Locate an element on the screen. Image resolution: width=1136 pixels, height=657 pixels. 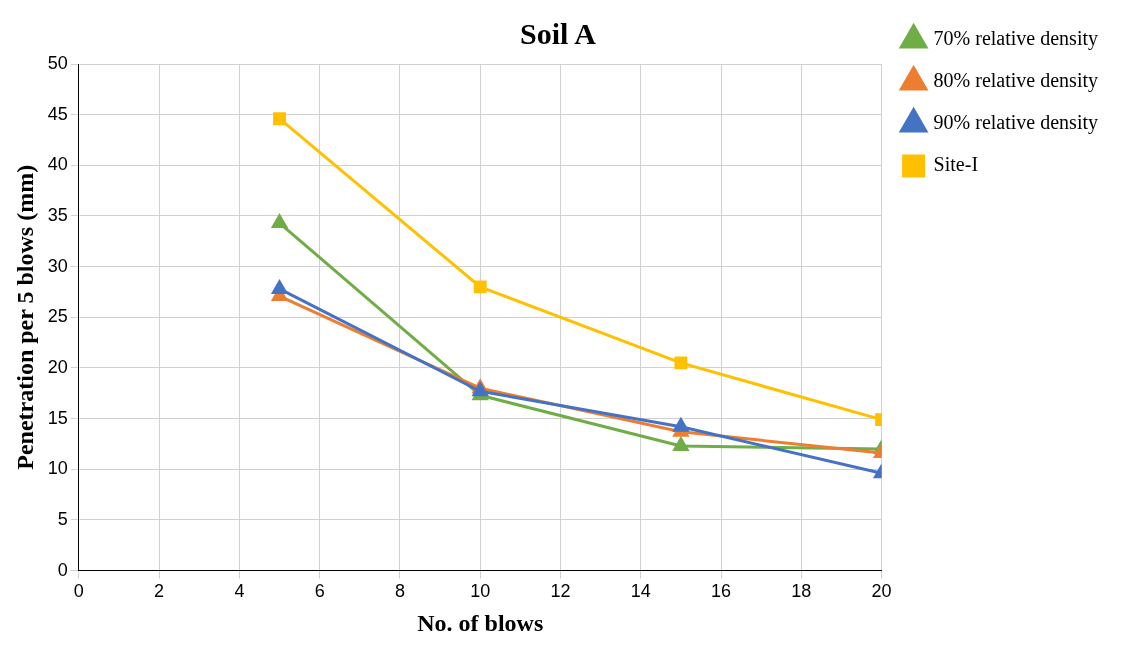
chart-title: Soil A is located at coordinates (558, 33).